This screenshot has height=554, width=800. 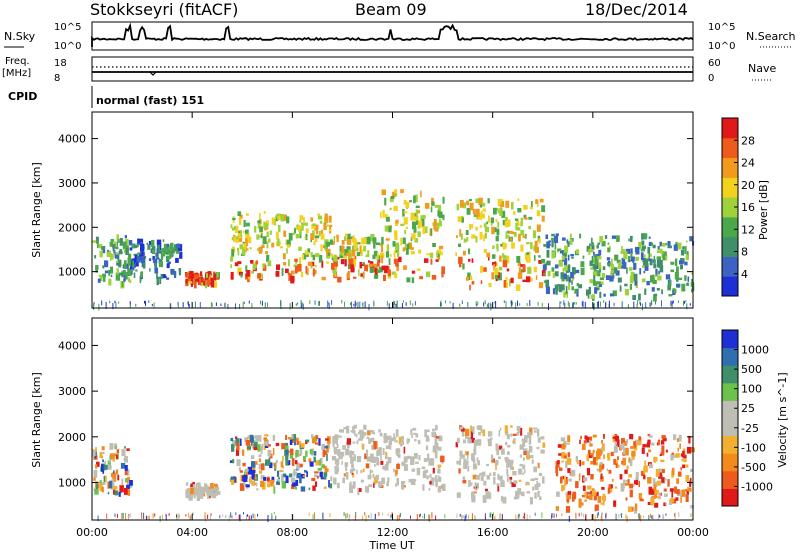 What do you see at coordinates (72, 139) in the screenshot?
I see `power-y-tick-label: 4000` at bounding box center [72, 139].